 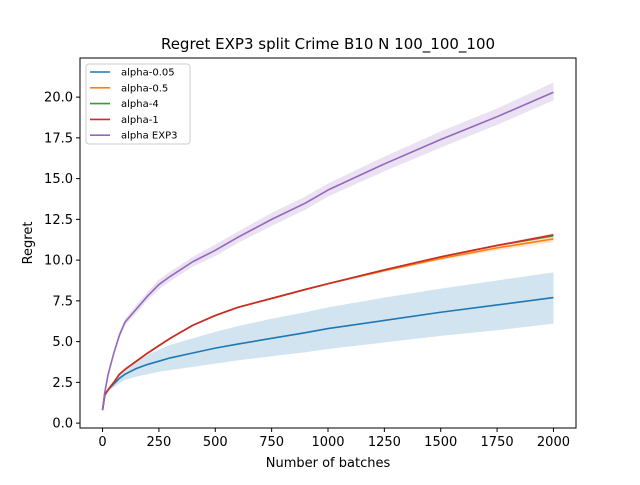 What do you see at coordinates (58, 179) in the screenshot?
I see `y-tick-label: 15.0` at bounding box center [58, 179].